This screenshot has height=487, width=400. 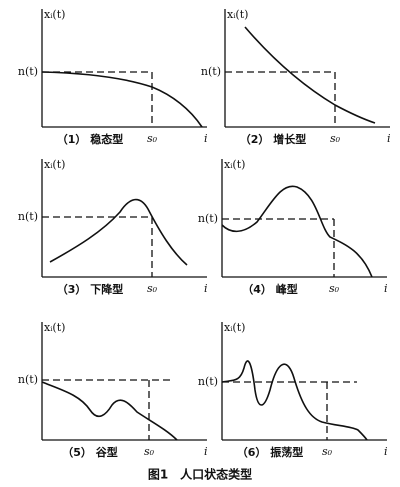 I want to click on panel: xᵢ(t) n(t) s₀ i （2） 增长型, so click(x=296, y=77).